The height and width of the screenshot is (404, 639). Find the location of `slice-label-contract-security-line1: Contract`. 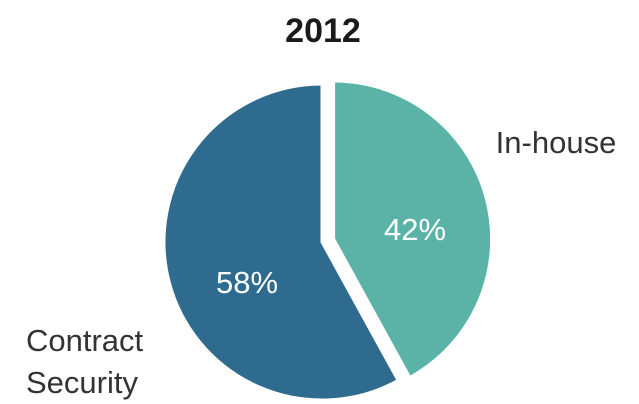

slice-label-contract-security-line1: Contract is located at coordinates (85, 340).